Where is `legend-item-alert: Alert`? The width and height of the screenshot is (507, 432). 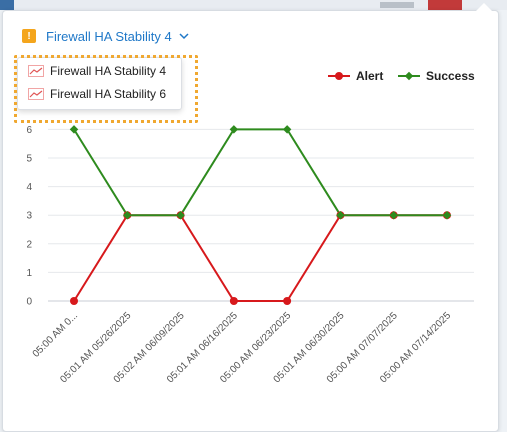
legend-item-alert: Alert is located at coordinates (355, 76).